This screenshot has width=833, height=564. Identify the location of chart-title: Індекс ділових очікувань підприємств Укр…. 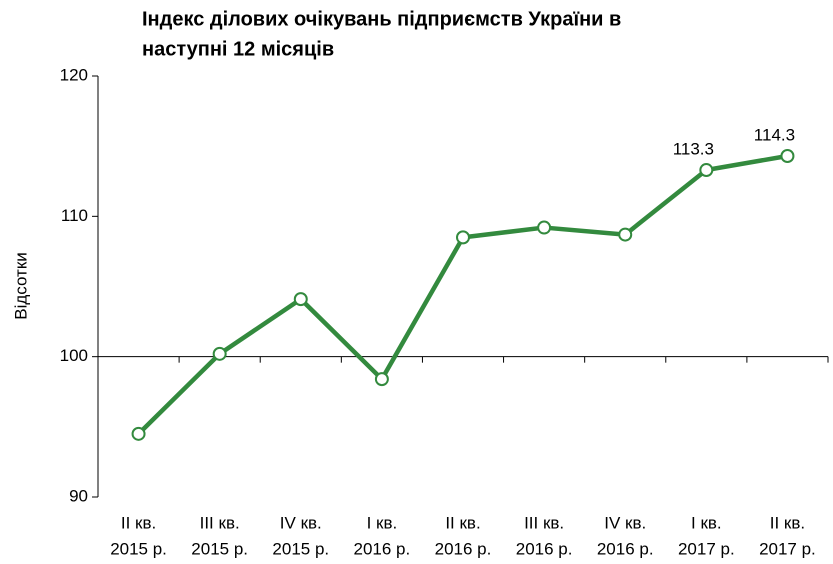
(381, 19).